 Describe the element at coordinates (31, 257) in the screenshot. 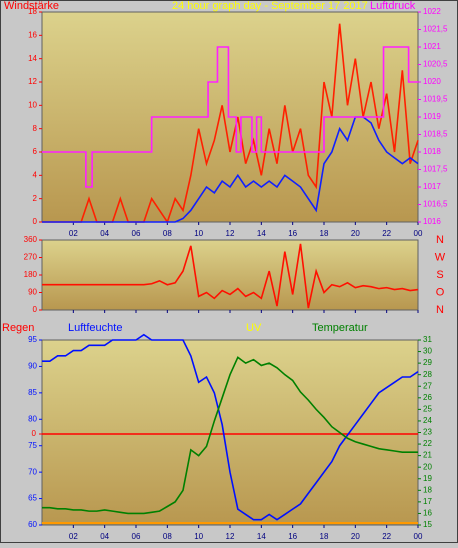

I see `y-tick-label: 270` at that location.